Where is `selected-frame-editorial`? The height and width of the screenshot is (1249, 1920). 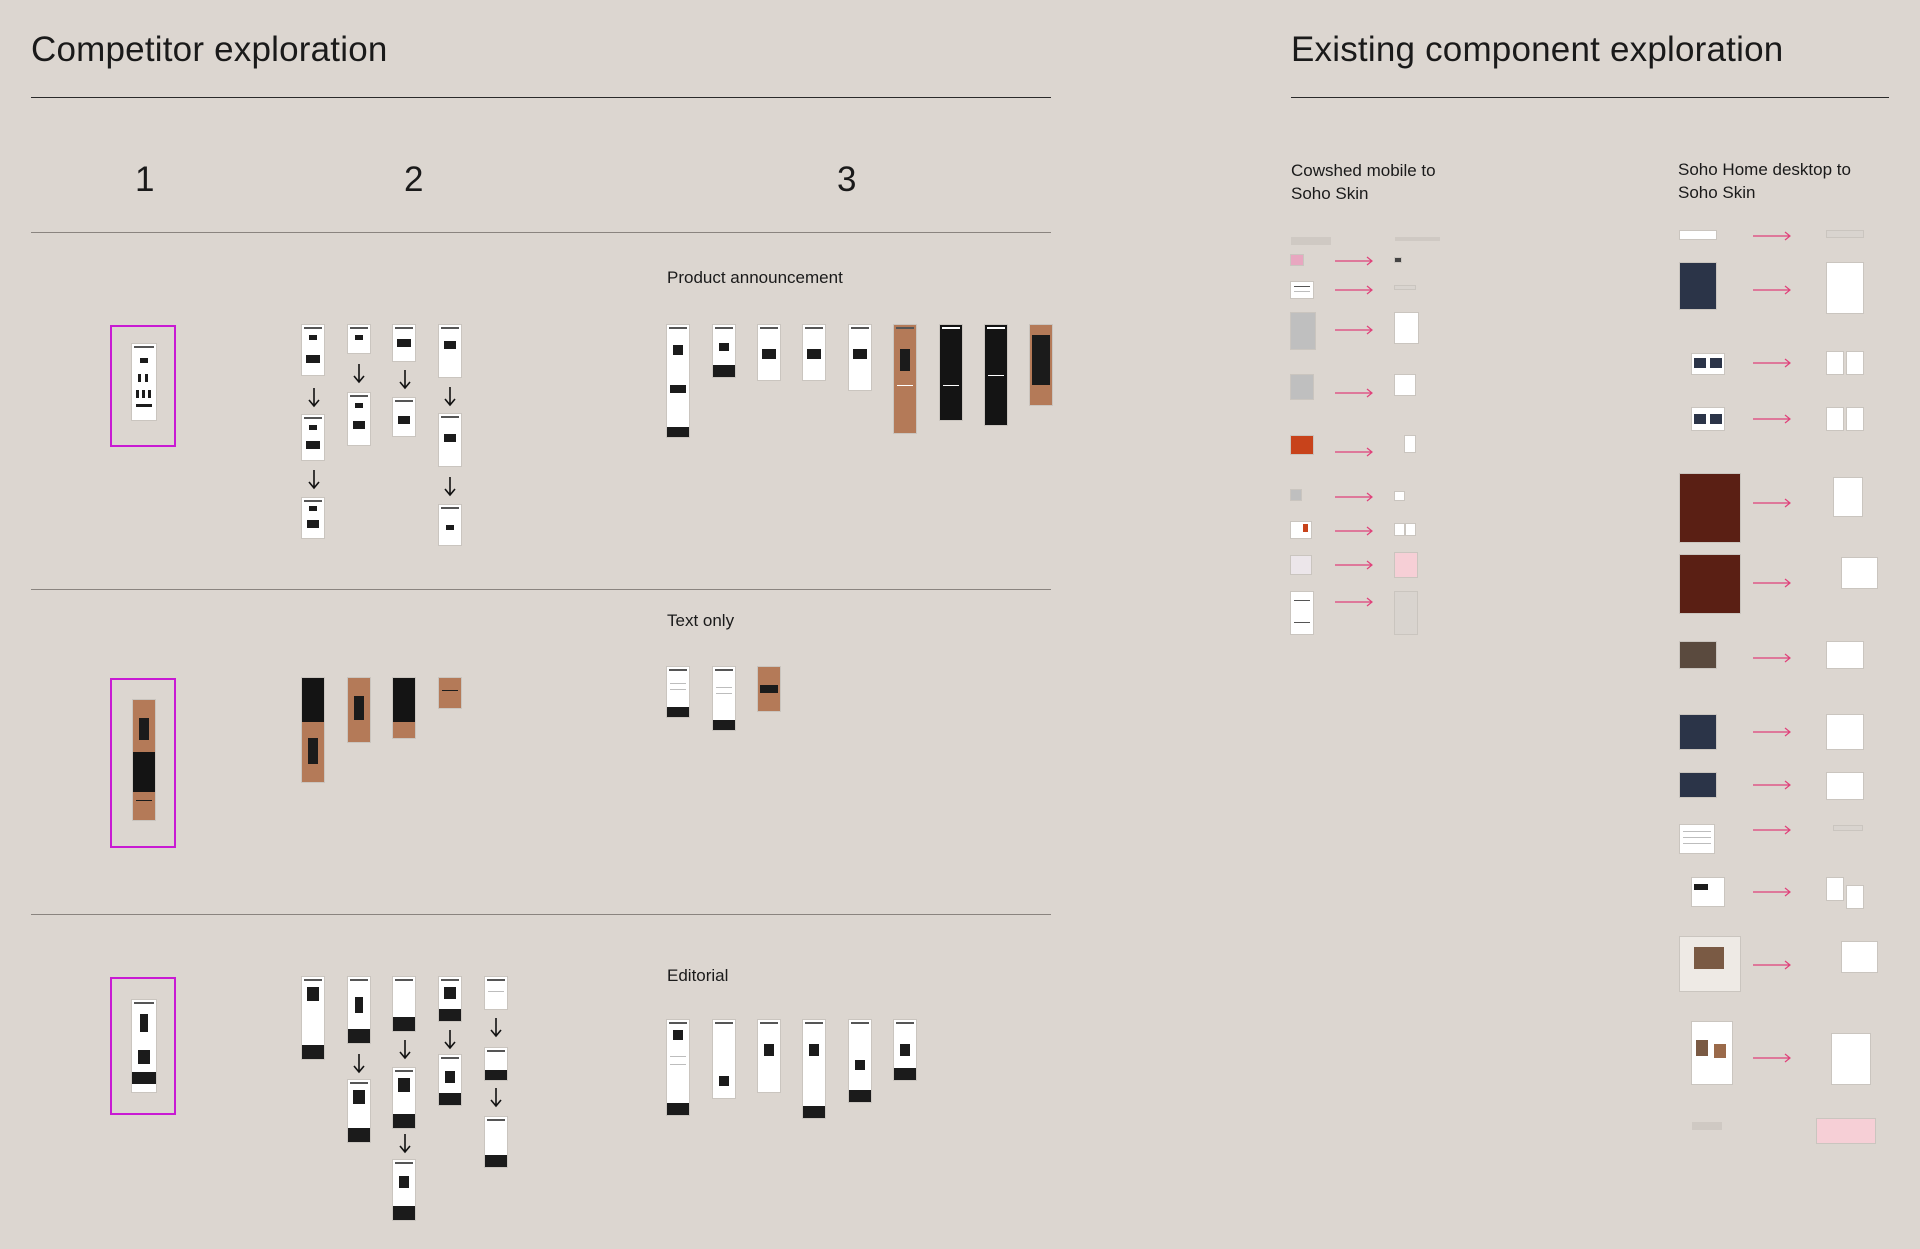 selected-frame-editorial is located at coordinates (143, 1046).